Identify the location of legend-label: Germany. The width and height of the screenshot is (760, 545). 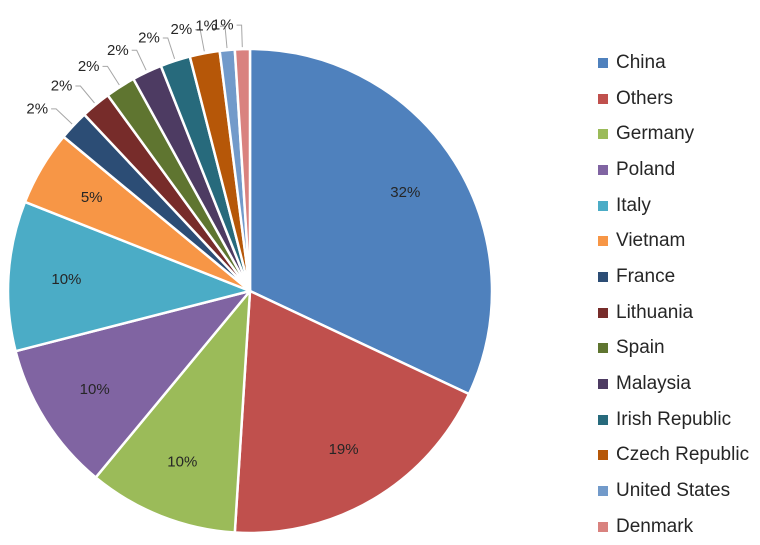
(655, 134).